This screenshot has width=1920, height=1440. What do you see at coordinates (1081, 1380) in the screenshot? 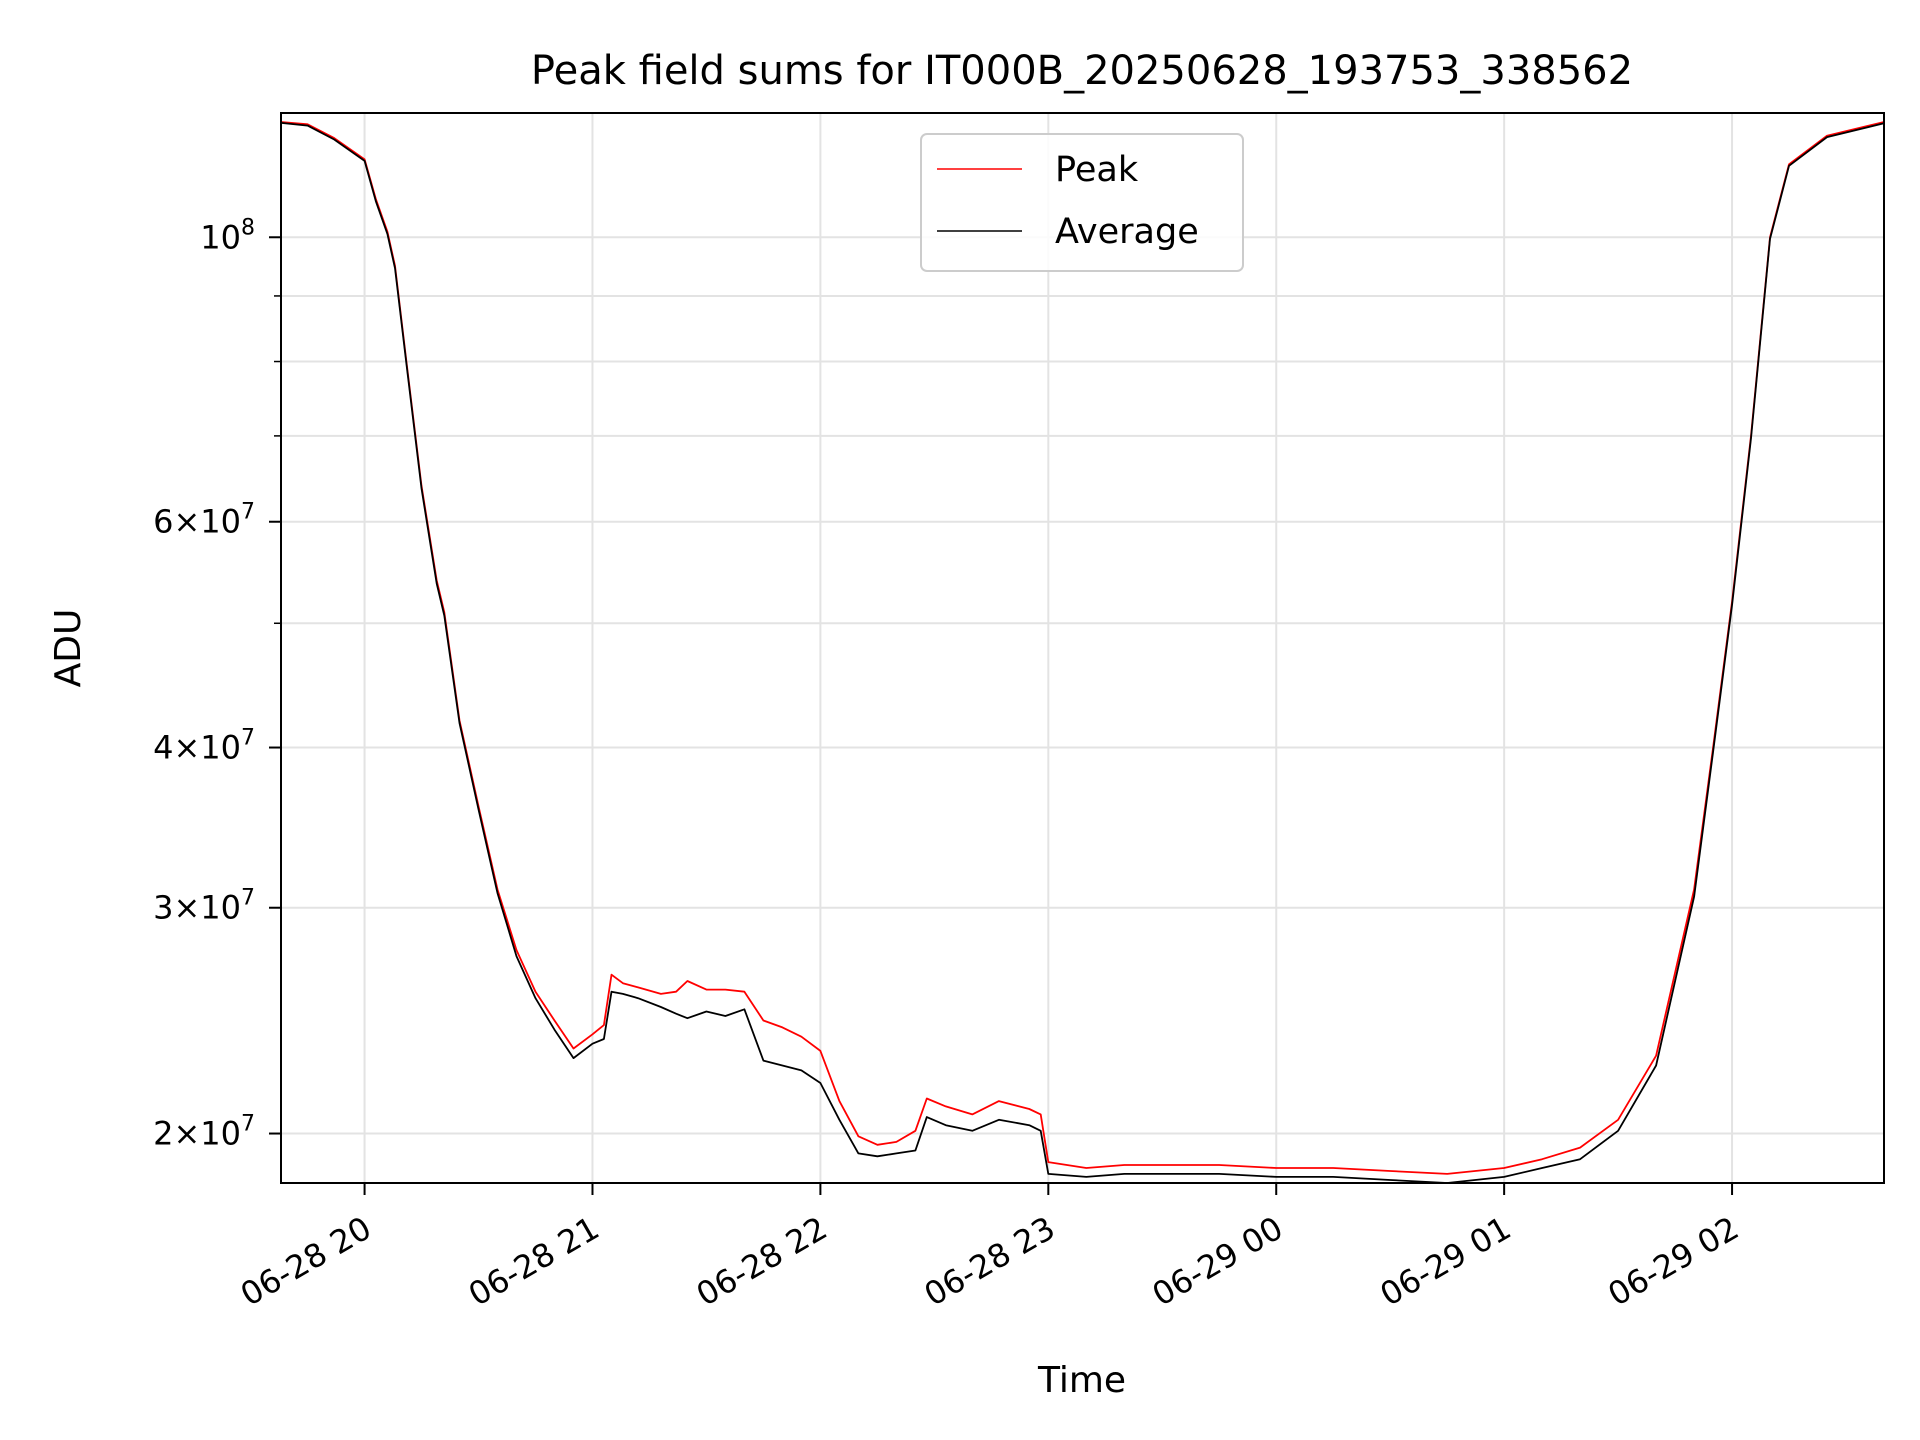
I see `x-axis-label: Time` at bounding box center [1081, 1380].